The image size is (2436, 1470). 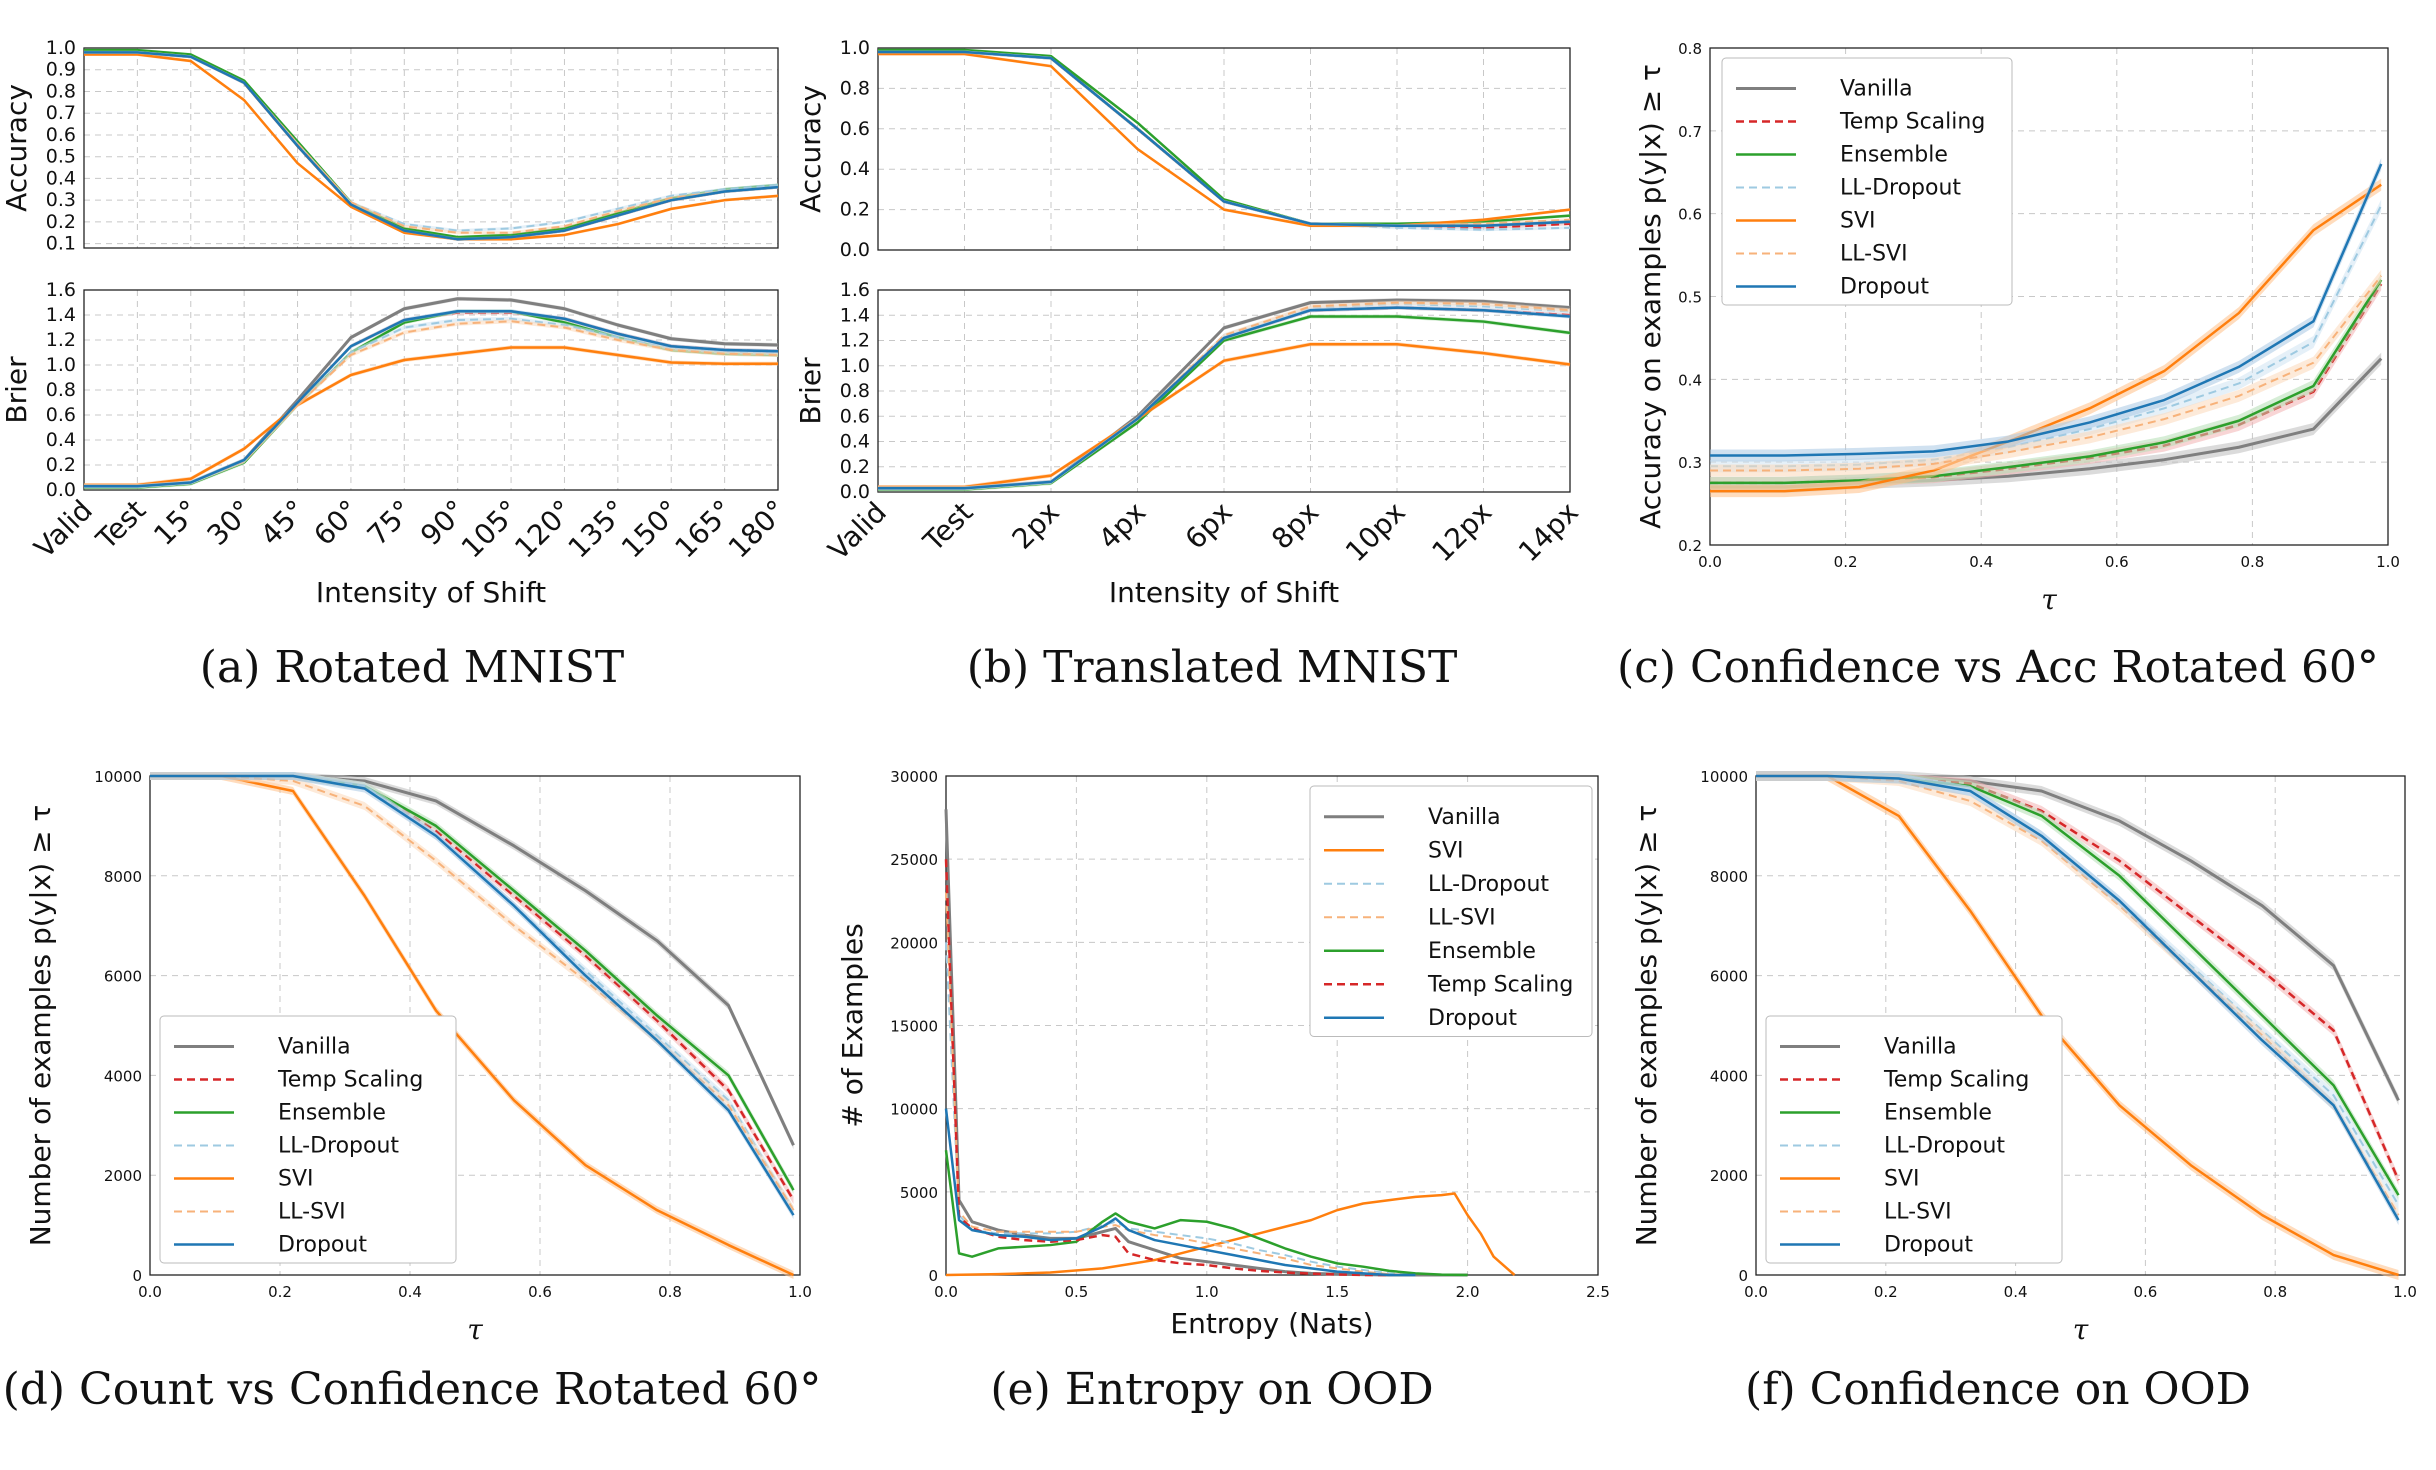 I want to click on axes-frame-a1, so click(x=431, y=390).